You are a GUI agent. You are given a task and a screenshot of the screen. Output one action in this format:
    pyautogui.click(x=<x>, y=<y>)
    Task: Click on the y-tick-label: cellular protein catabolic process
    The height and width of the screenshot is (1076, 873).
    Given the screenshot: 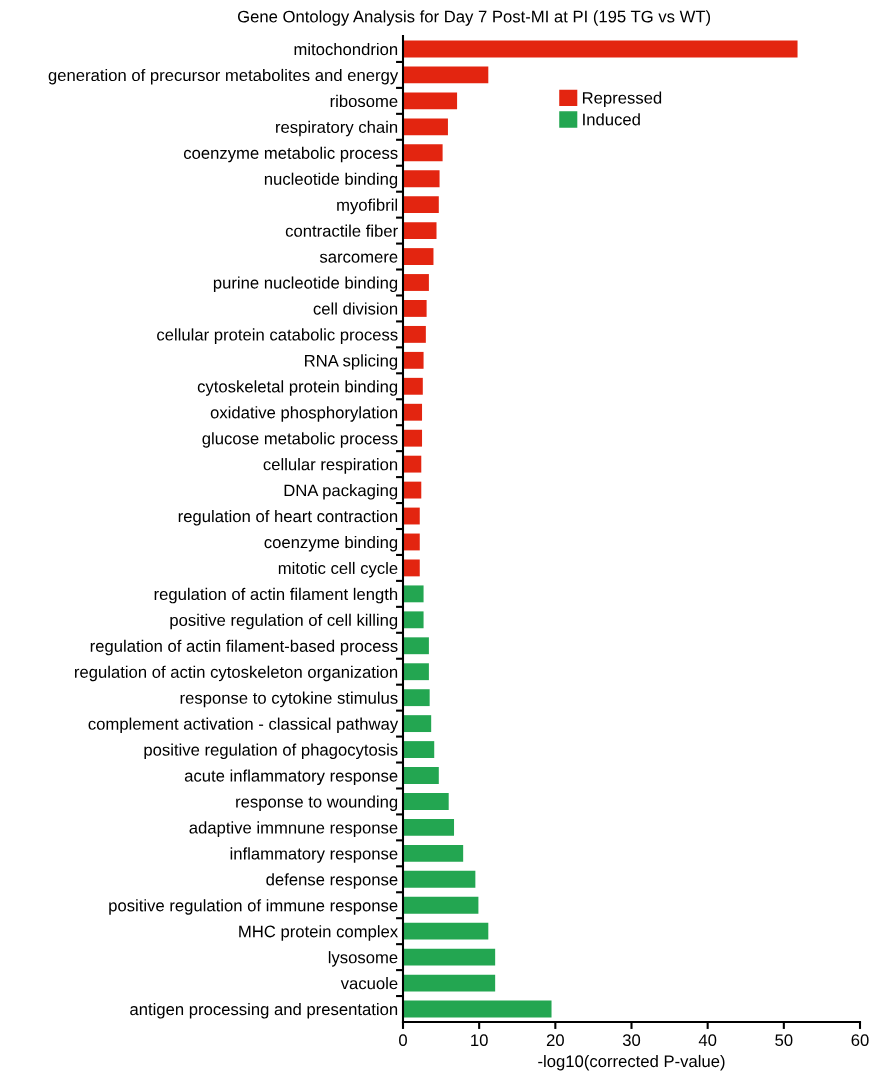 What is the action you would take?
    pyautogui.click(x=277, y=336)
    